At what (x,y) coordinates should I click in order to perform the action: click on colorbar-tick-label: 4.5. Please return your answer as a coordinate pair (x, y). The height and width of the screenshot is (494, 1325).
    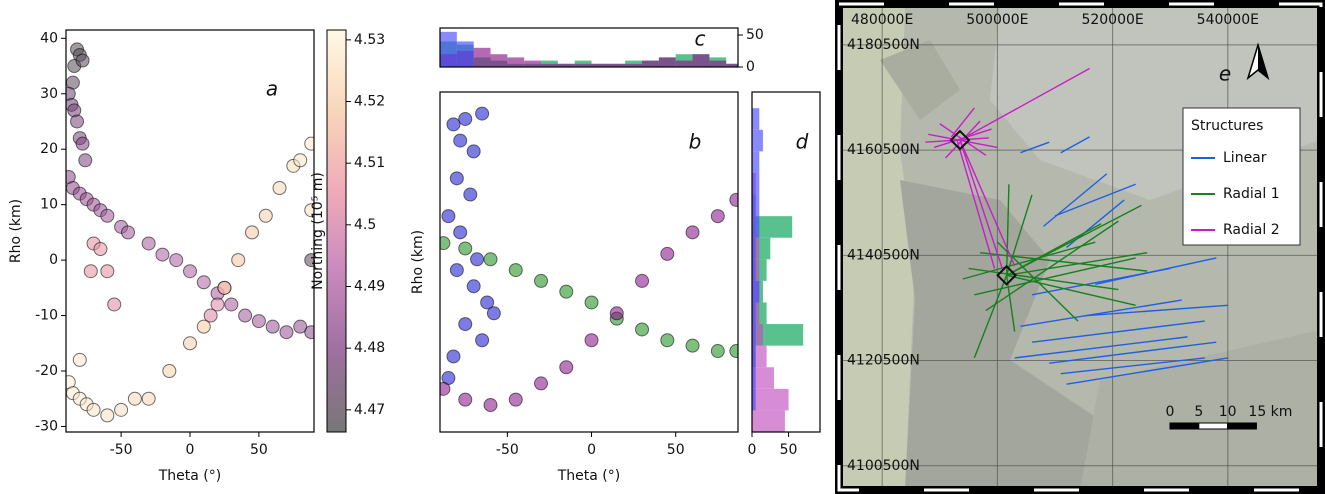
    Looking at the image, I should click on (365, 225).